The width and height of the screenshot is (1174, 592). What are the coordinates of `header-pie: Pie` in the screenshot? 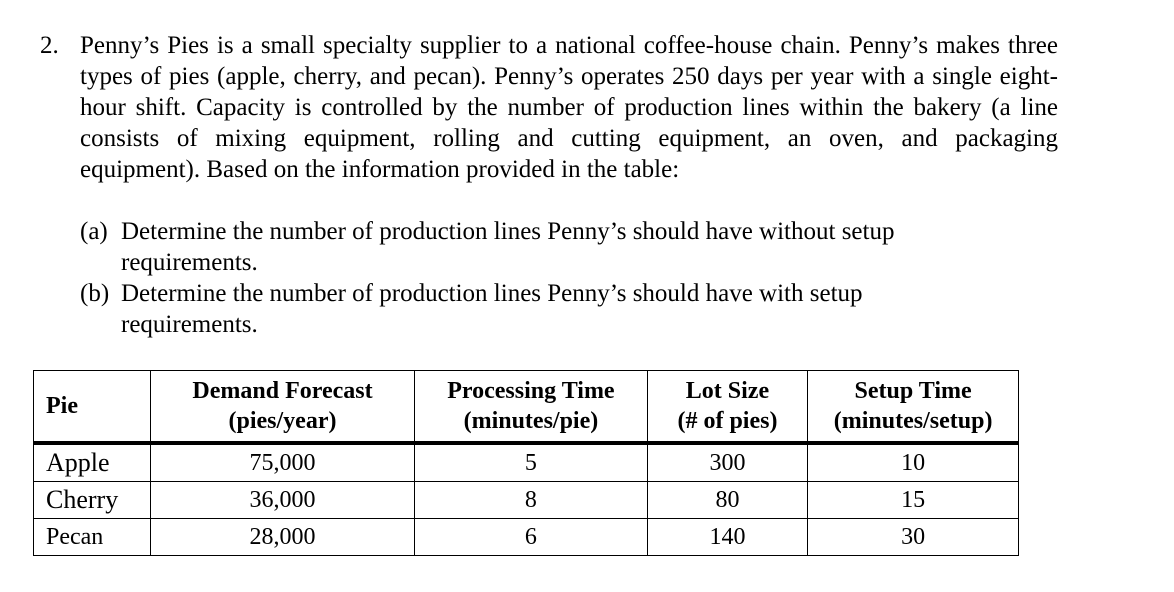 It's located at (92, 407).